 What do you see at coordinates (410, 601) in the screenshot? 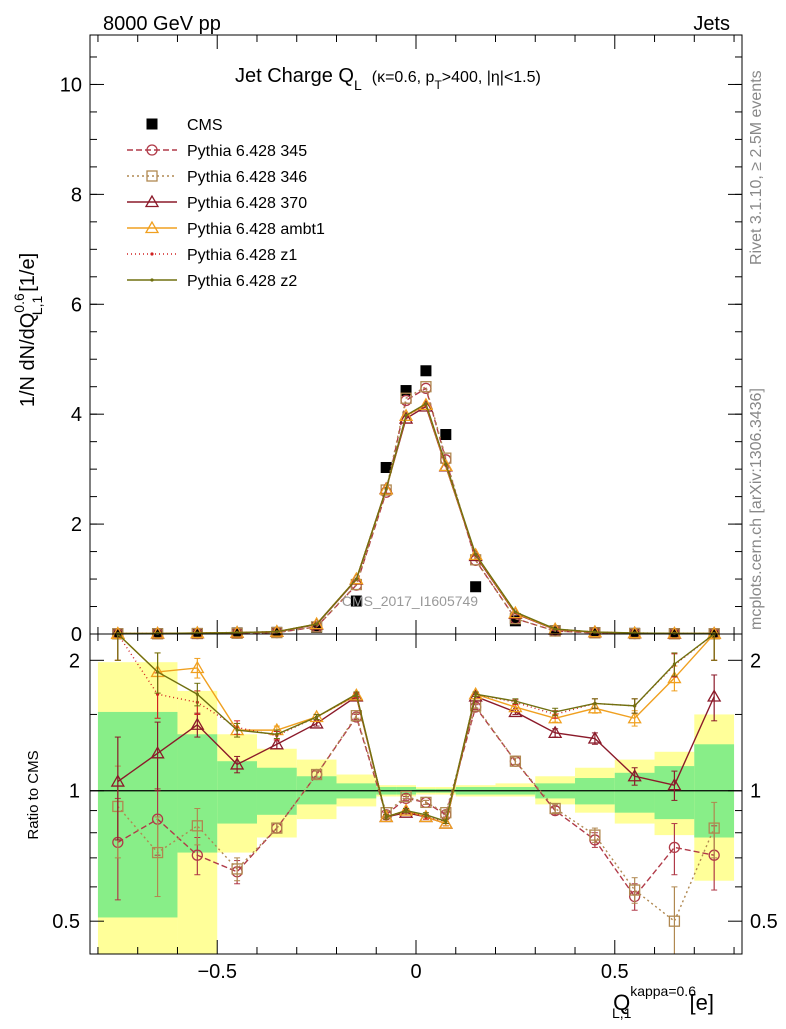
I see `watermark: CMS_2017_I1605749` at bounding box center [410, 601].